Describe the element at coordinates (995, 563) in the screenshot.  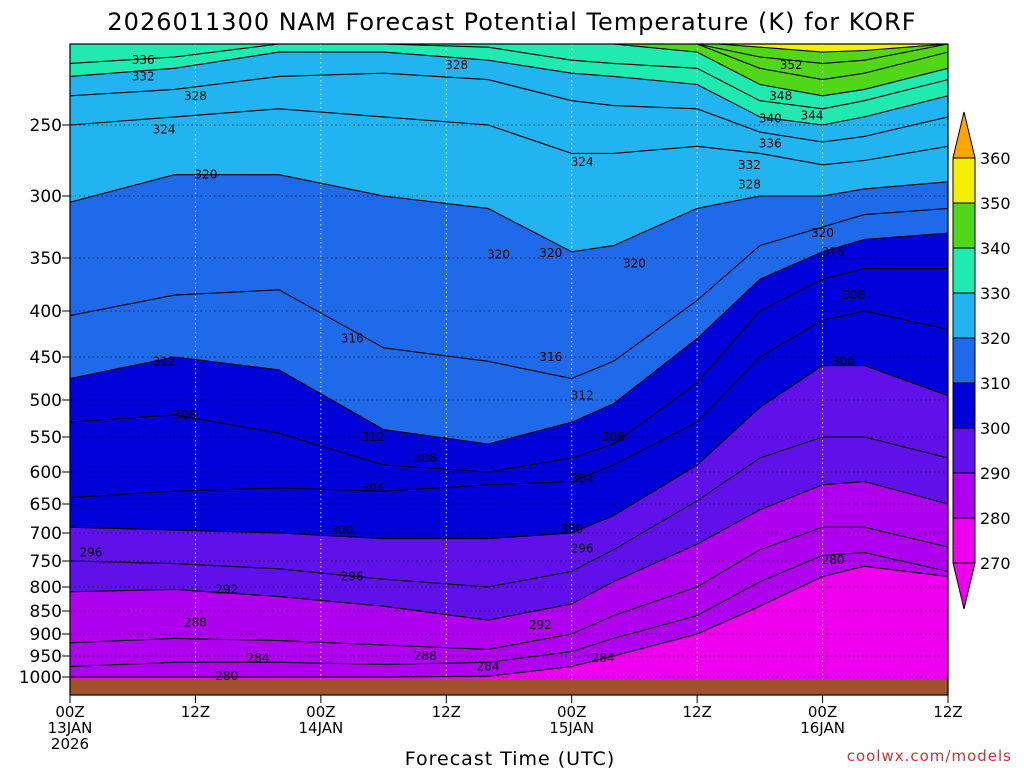
I see `colorbar-label: 270` at that location.